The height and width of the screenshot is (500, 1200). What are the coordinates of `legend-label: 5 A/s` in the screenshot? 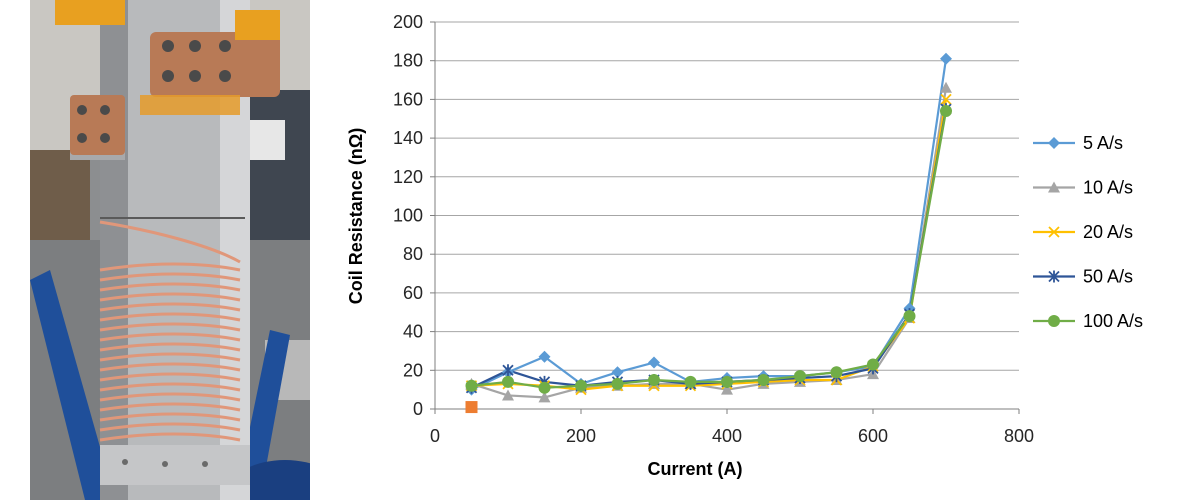 It's located at (1103, 143).